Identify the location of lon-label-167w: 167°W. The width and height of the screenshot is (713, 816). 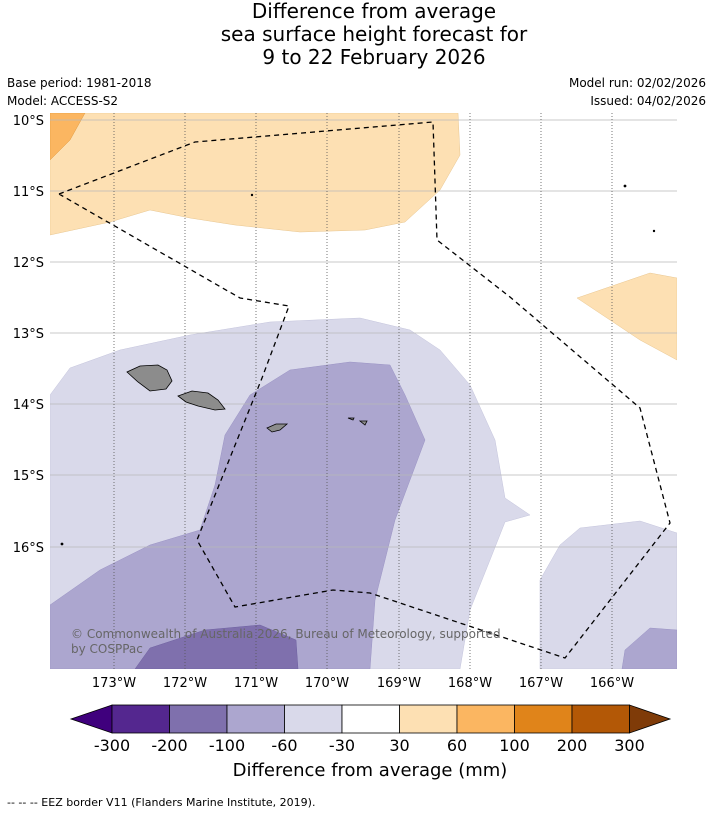
(541, 683).